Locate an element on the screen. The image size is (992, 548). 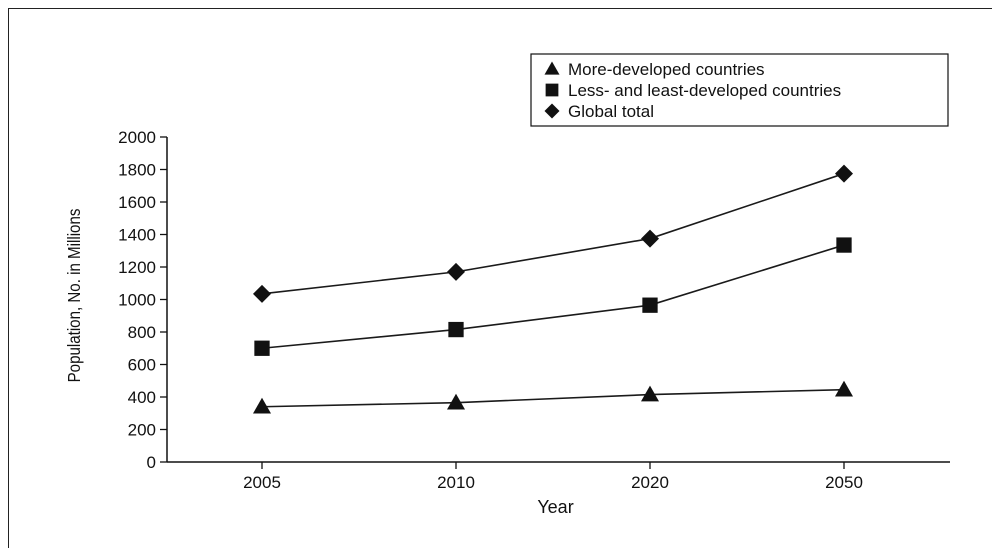
x-tick-label: 2050 is located at coordinates (844, 482).